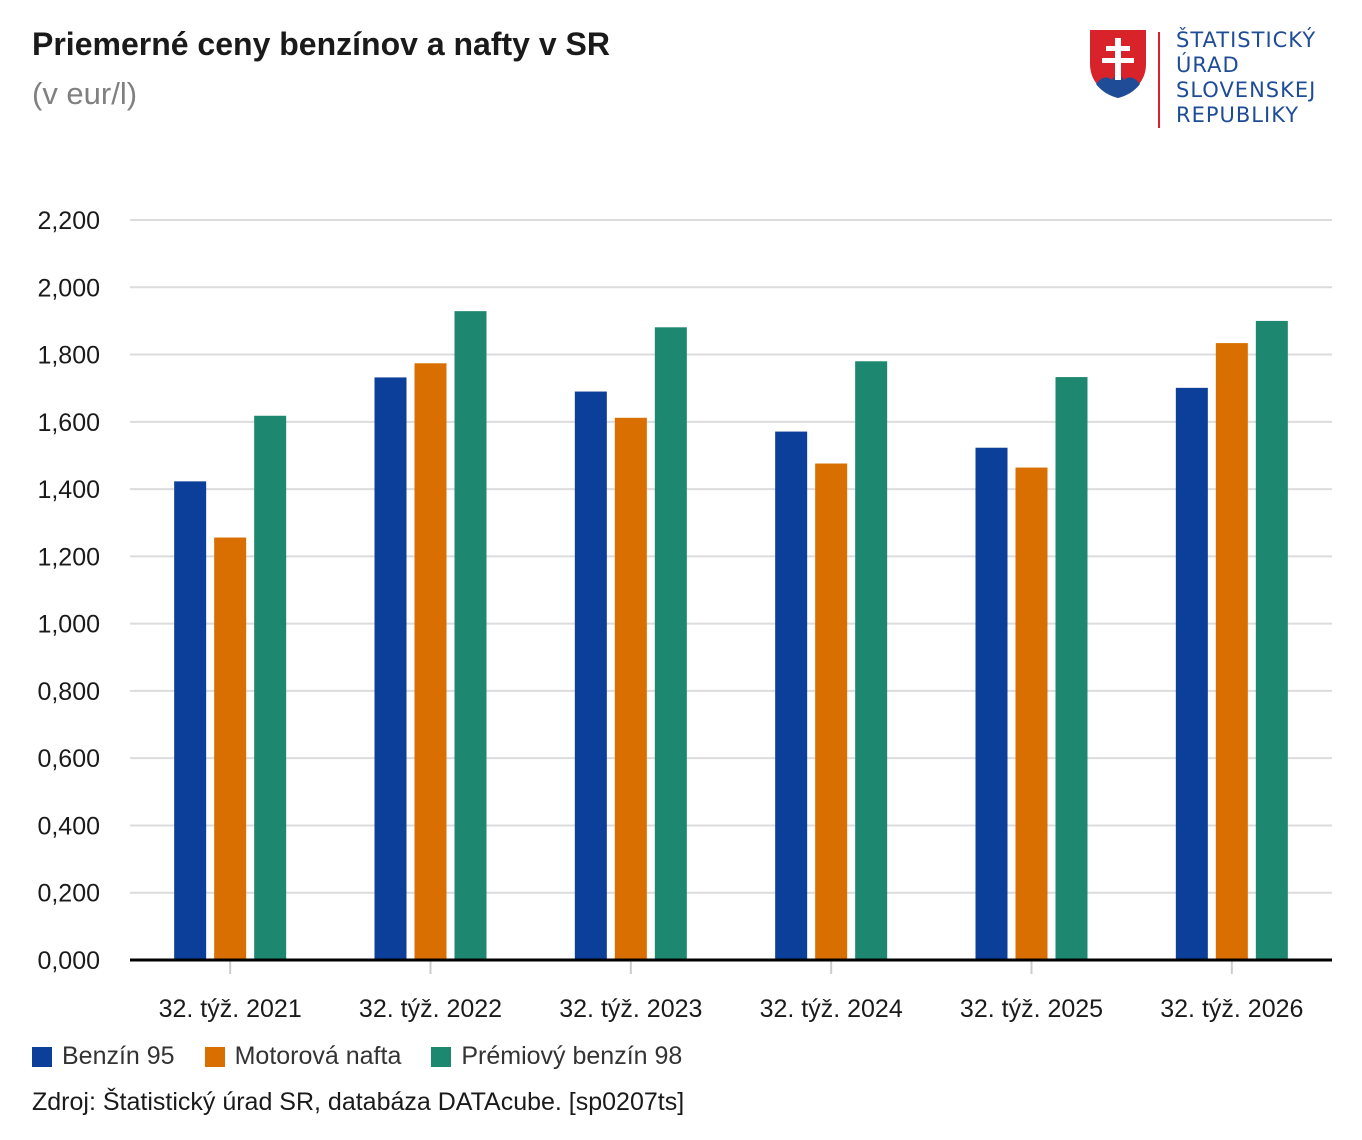  Describe the element at coordinates (68, 759) in the screenshot. I see `y-tick-label: 0,600` at that location.